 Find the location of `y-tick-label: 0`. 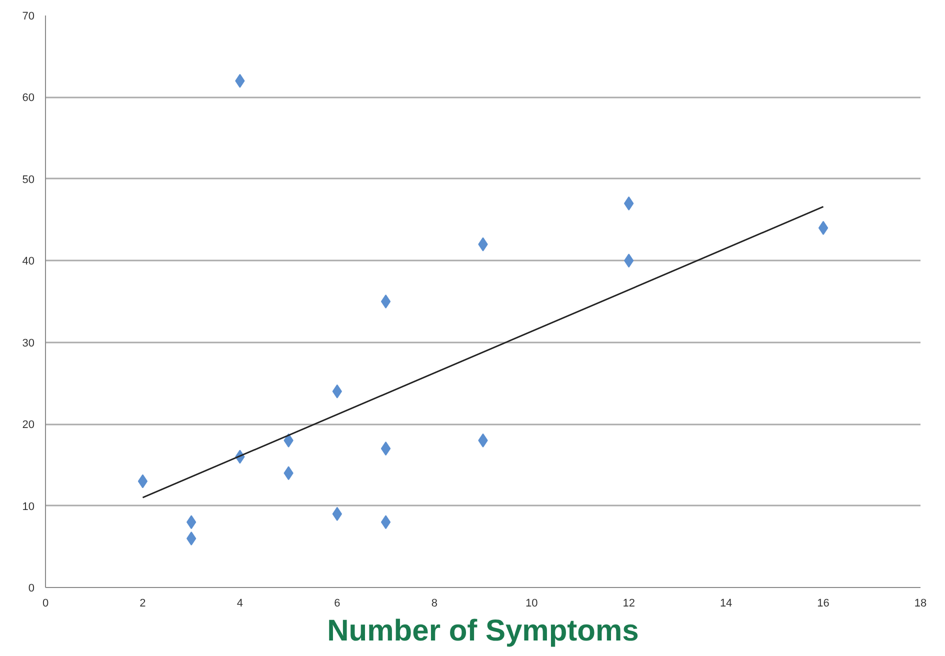

y-tick-label: 0 is located at coordinates (31, 588).